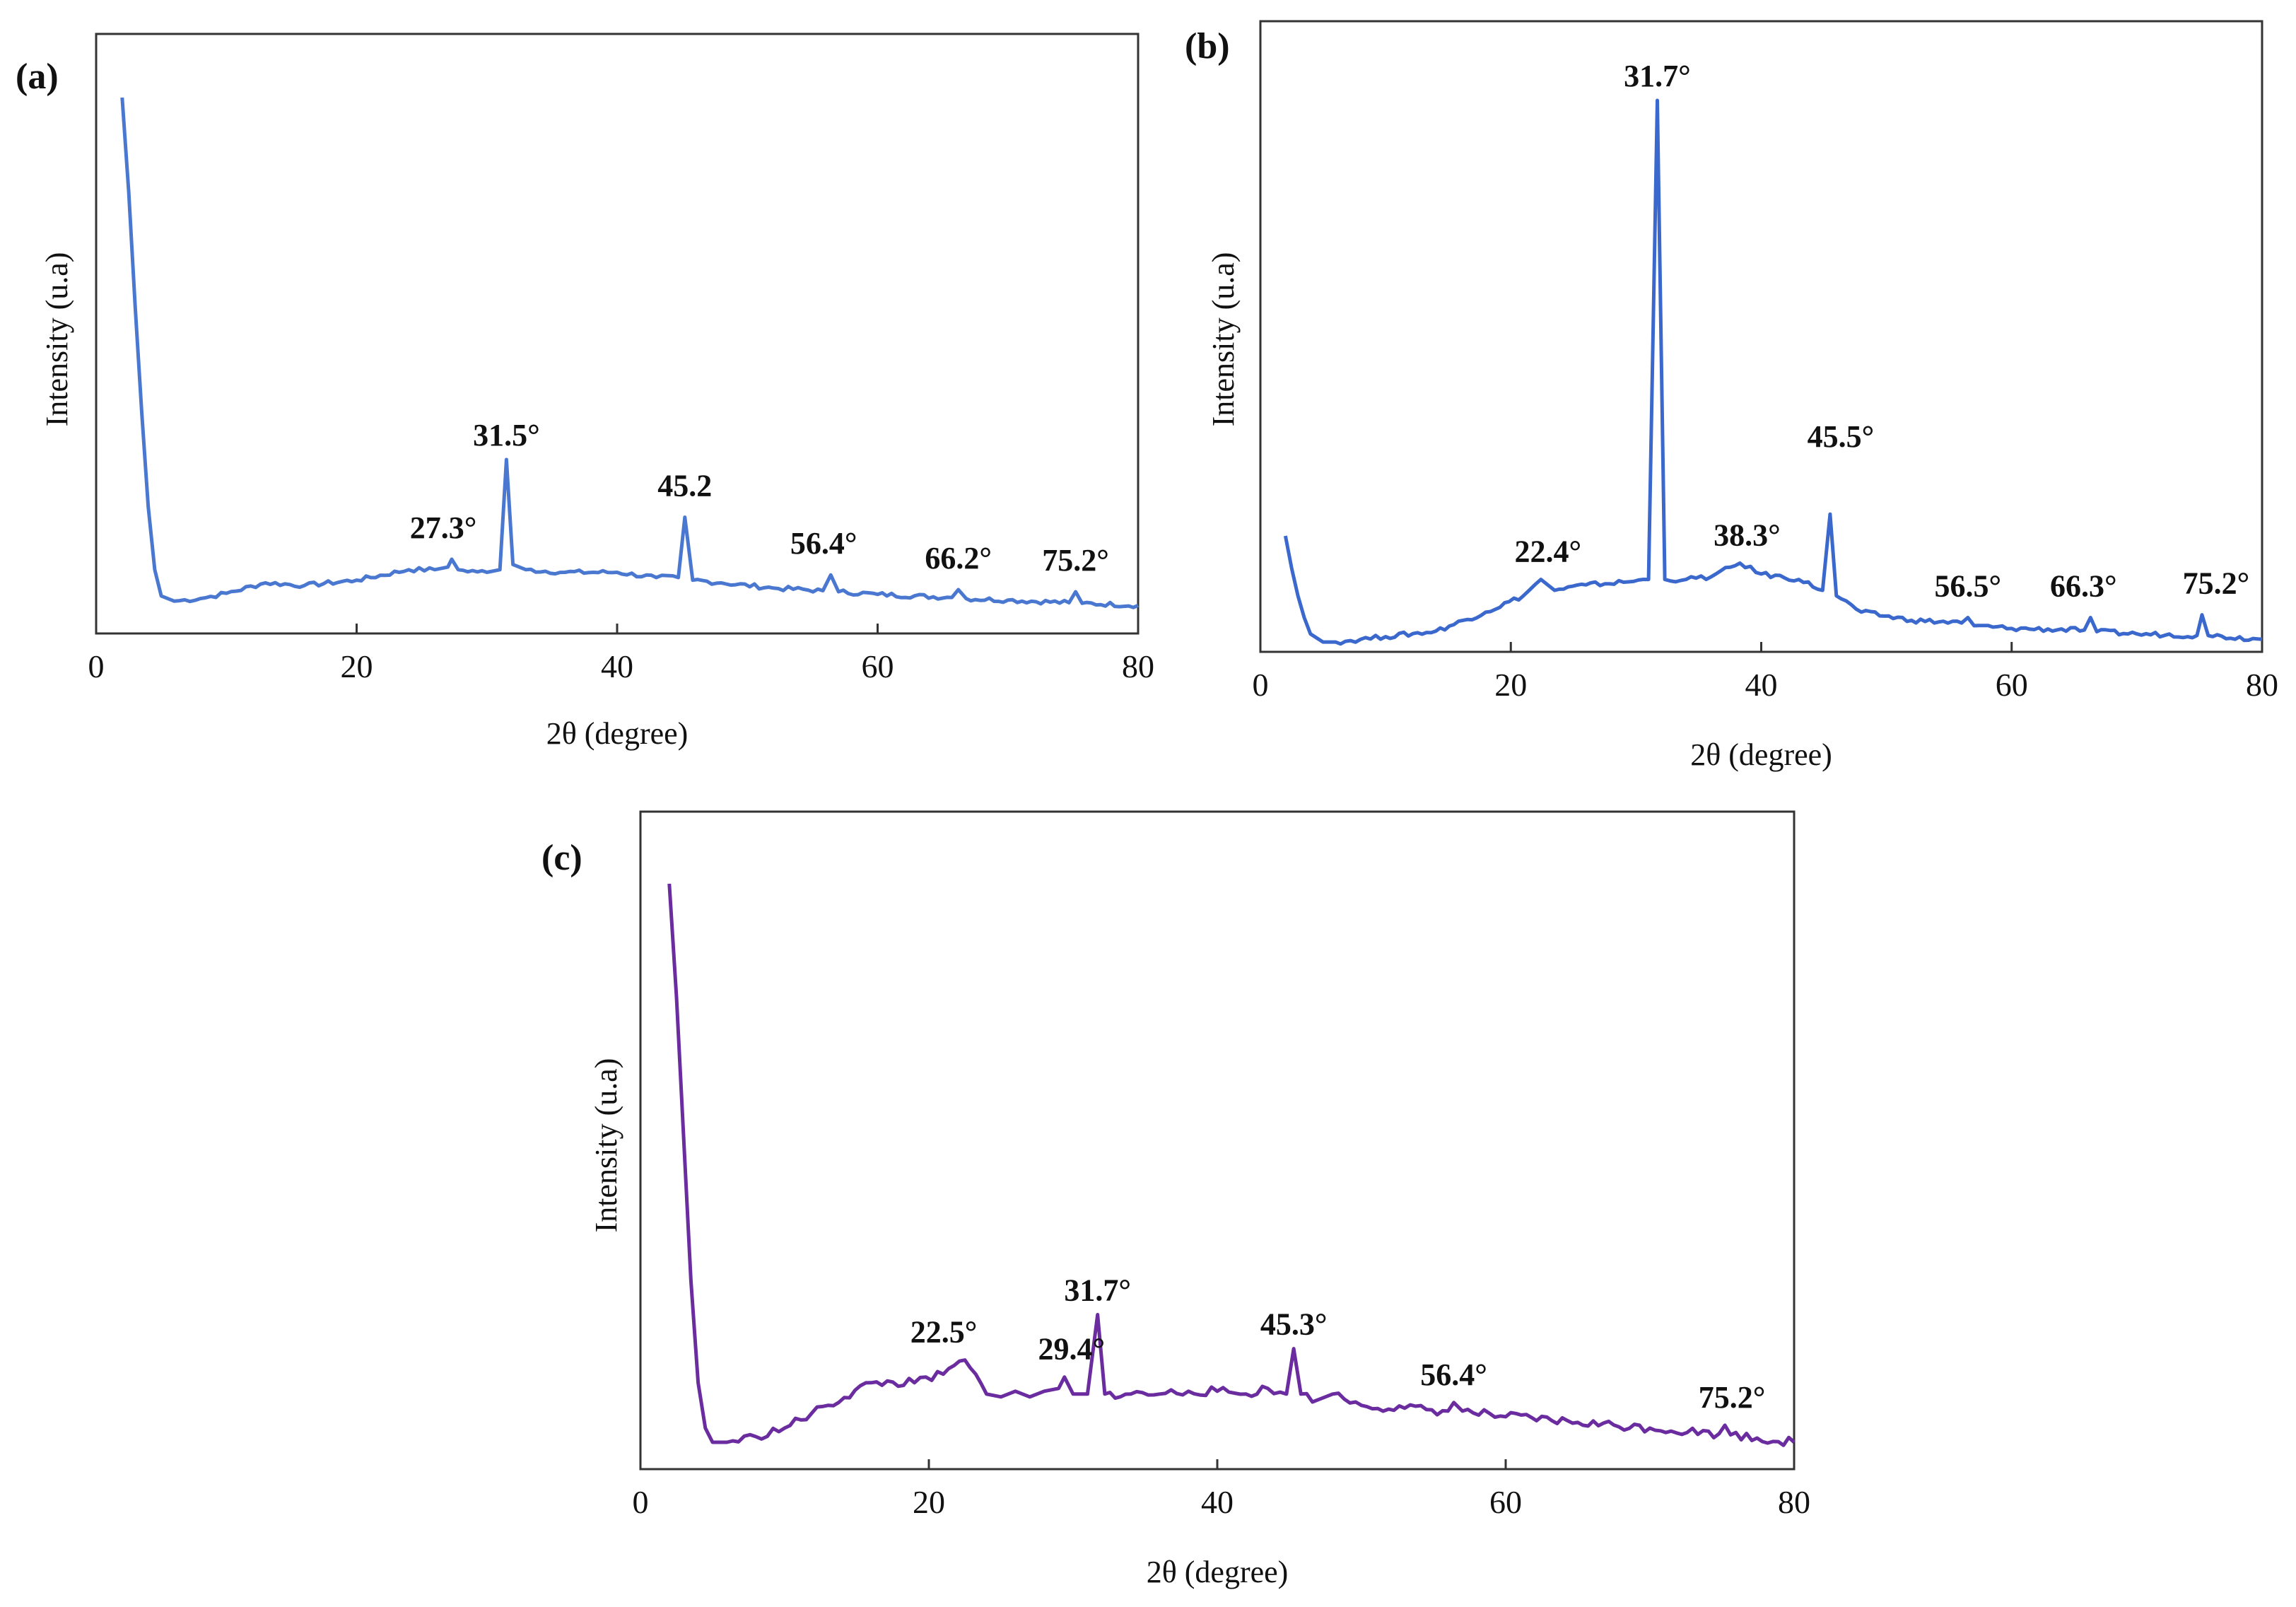 This screenshot has height=1607, width=2296. What do you see at coordinates (1547, 551) in the screenshot?
I see `peak-label: 22.4°` at bounding box center [1547, 551].